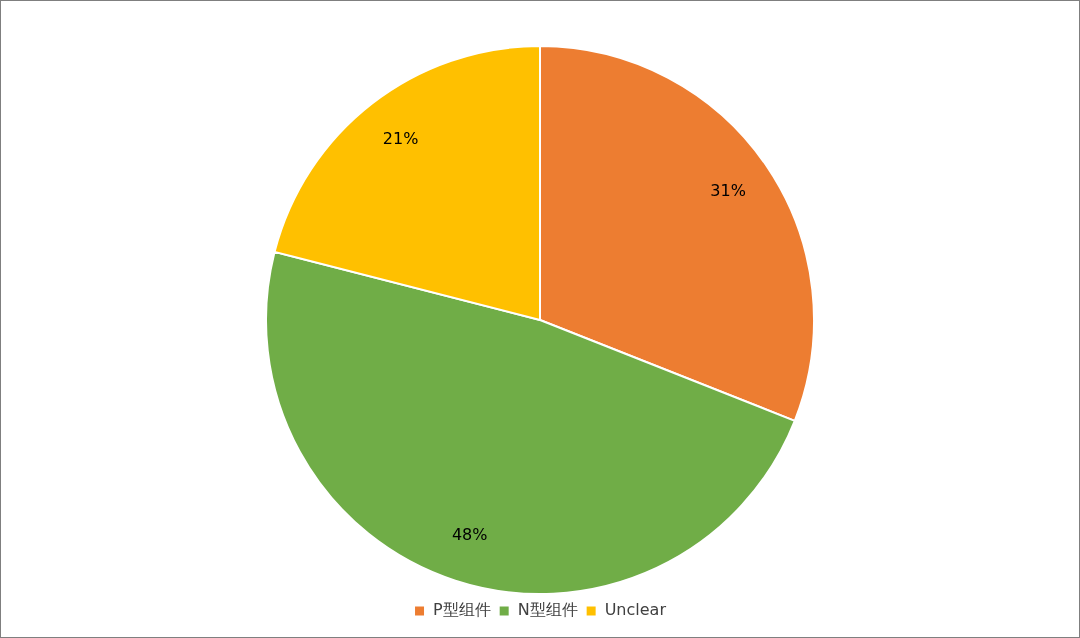 The height and width of the screenshot is (638, 1080). Describe the element at coordinates (635, 610) in the screenshot. I see `legend-label: Unclear` at that location.